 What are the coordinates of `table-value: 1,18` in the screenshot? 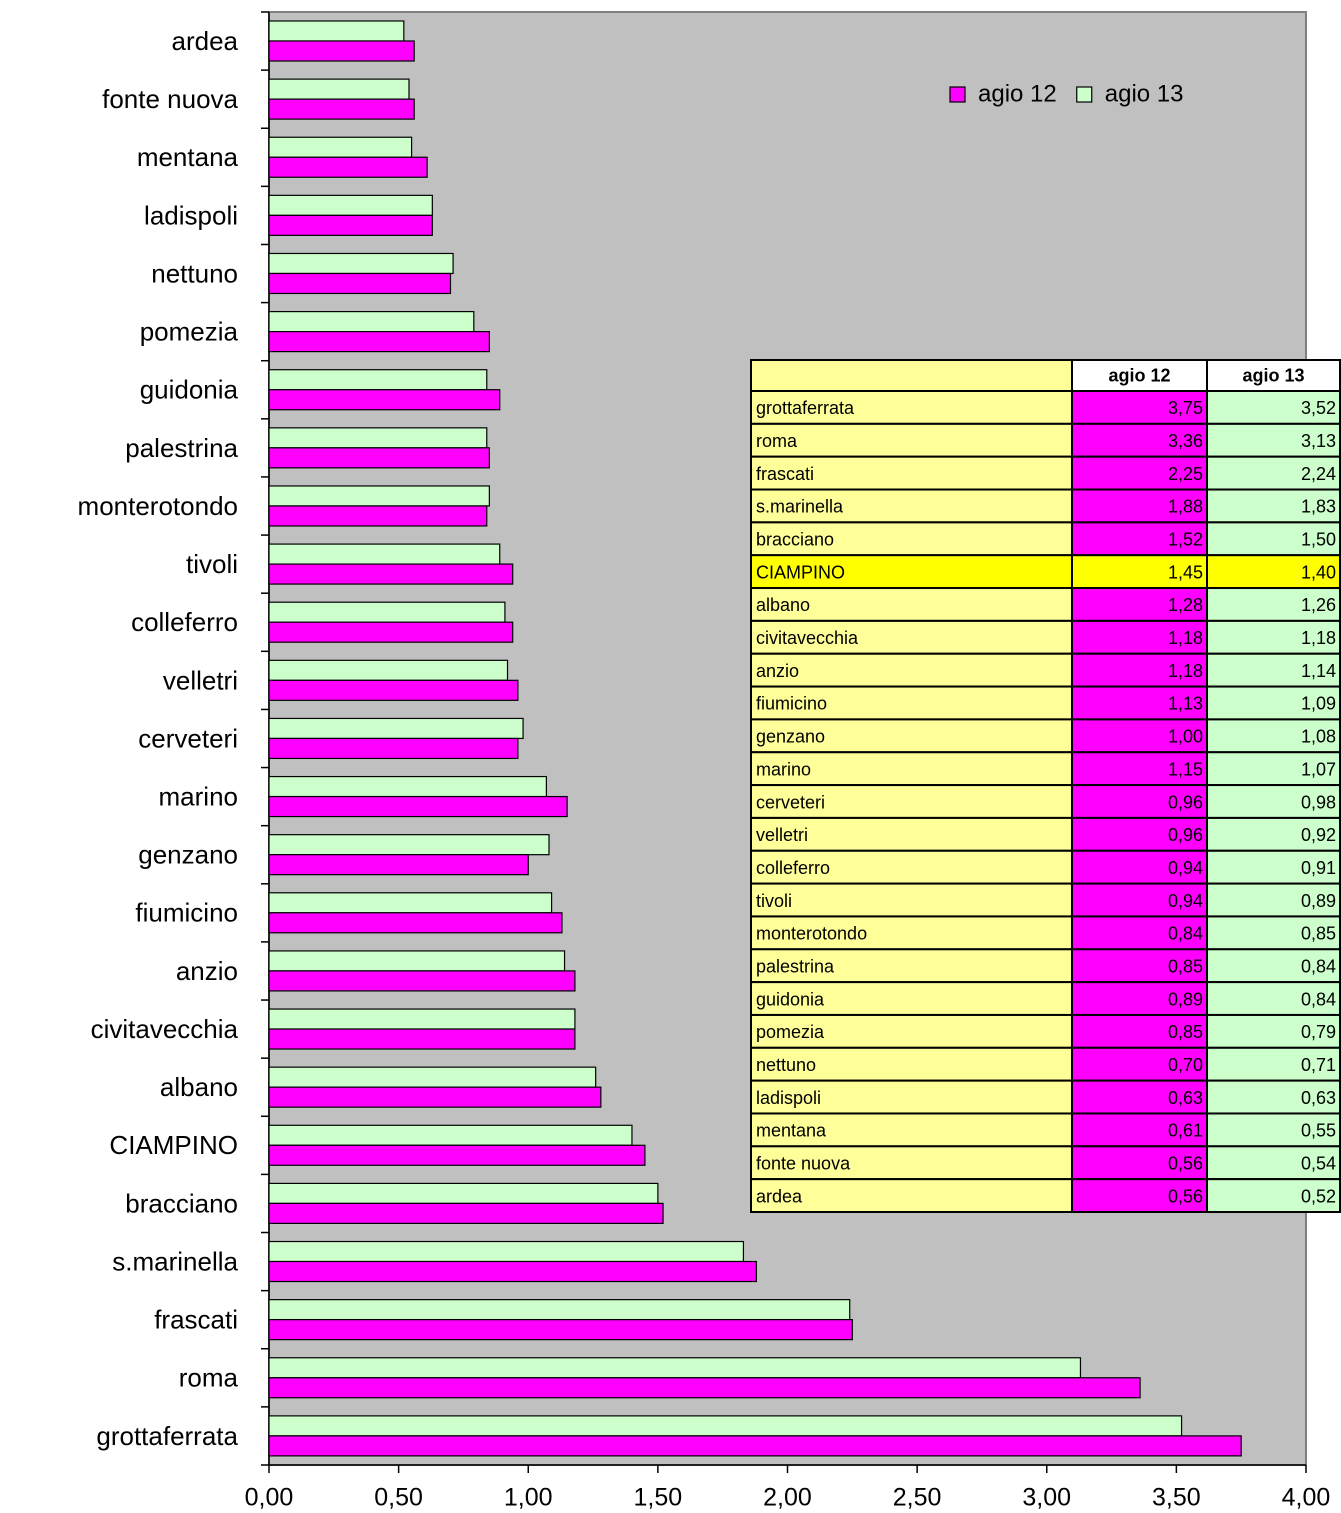 It's located at (1185, 638).